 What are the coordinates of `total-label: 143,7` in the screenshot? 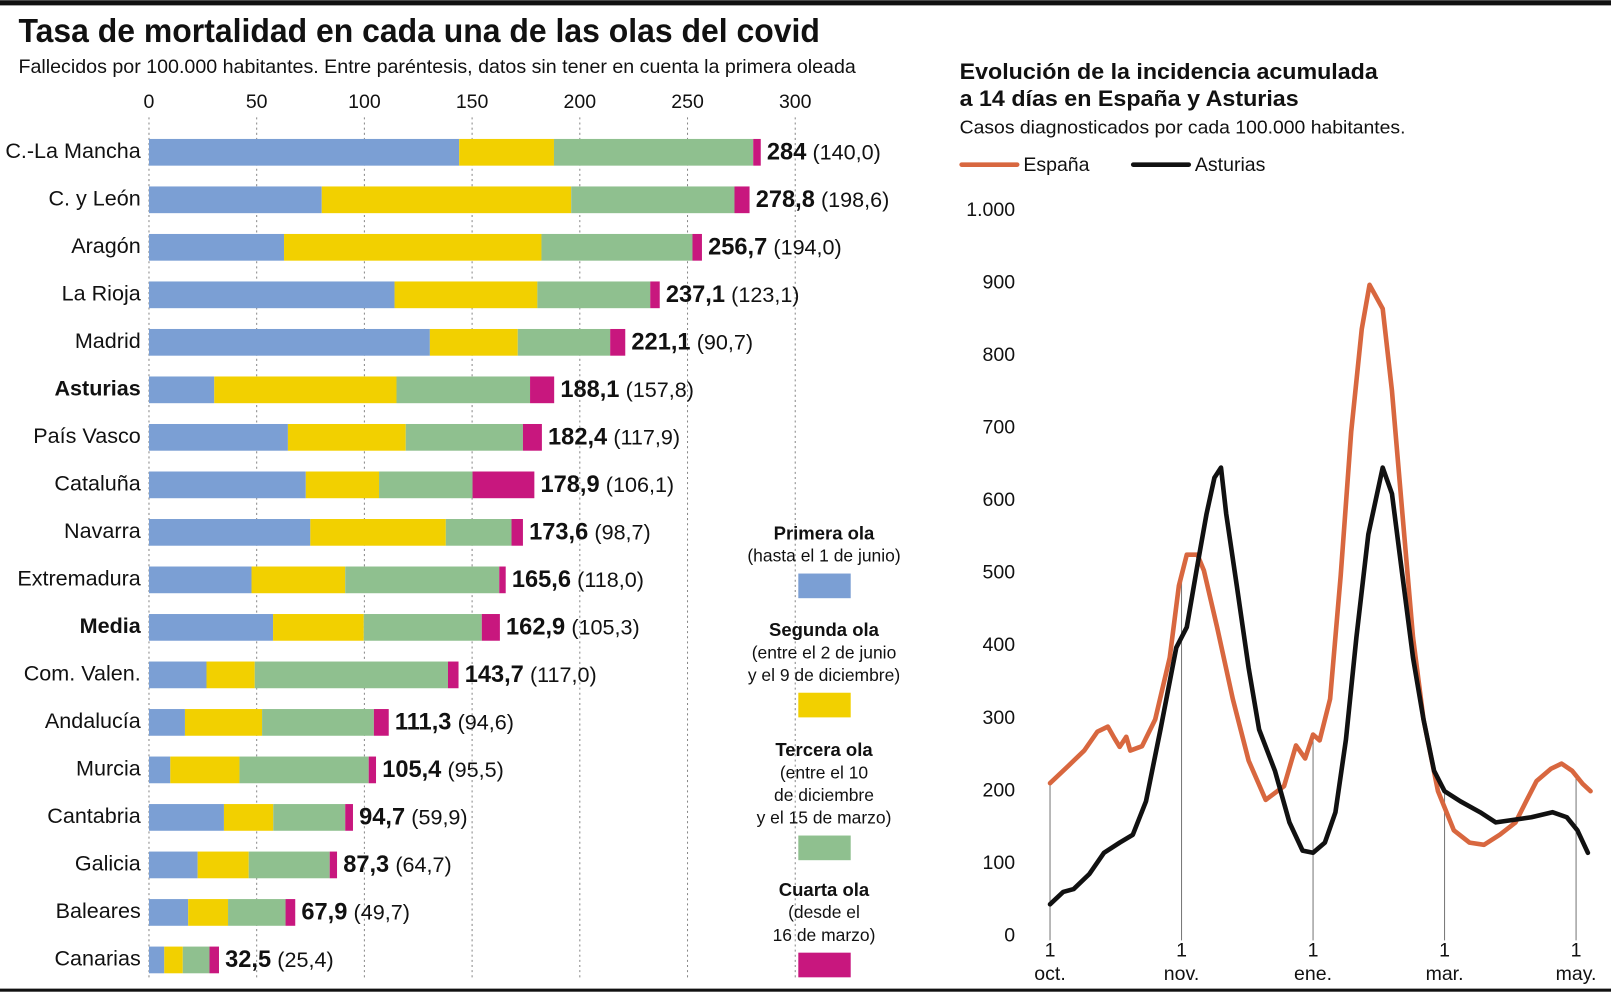 It's located at (494, 675).